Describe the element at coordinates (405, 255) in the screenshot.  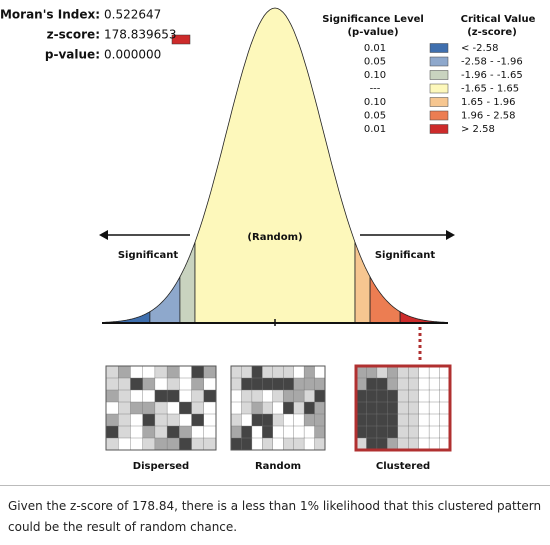
I see `right-label: Significant` at that location.